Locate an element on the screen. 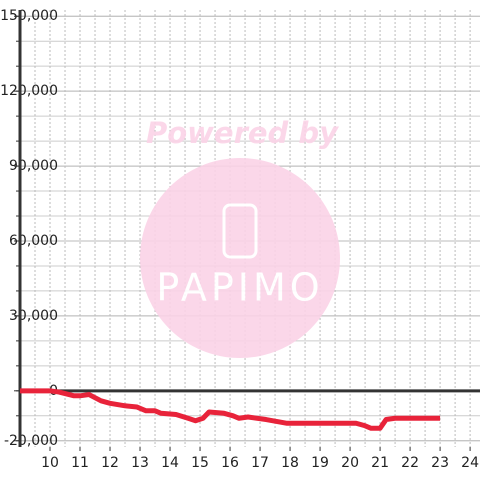 This screenshot has height=480, width=480. x-tick-label: 14 is located at coordinates (170, 463).